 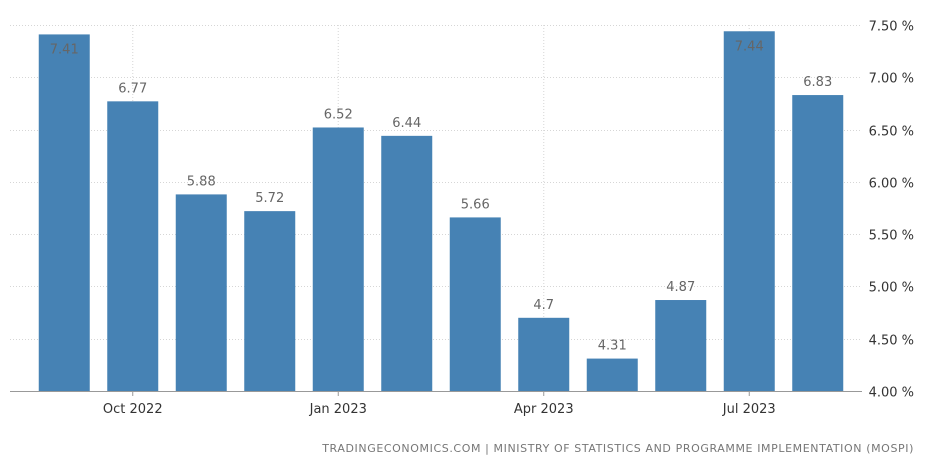 What do you see at coordinates (406, 123) in the screenshot?
I see `data-label: 6.44` at bounding box center [406, 123].